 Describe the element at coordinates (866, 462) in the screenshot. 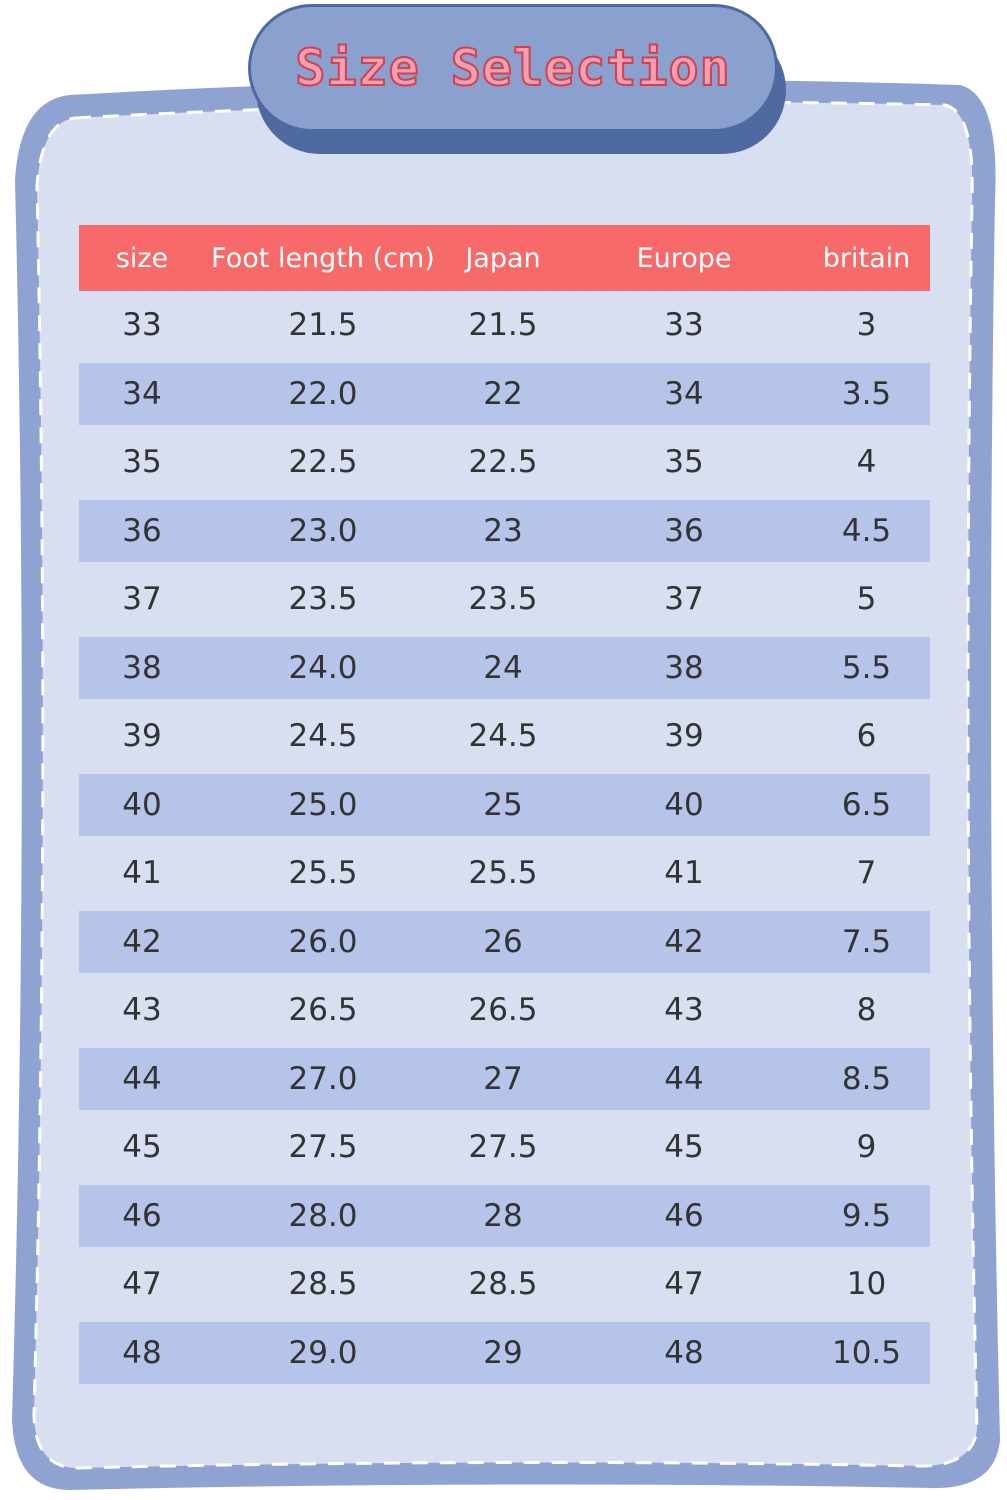

I see `cell-britain: 4` at that location.